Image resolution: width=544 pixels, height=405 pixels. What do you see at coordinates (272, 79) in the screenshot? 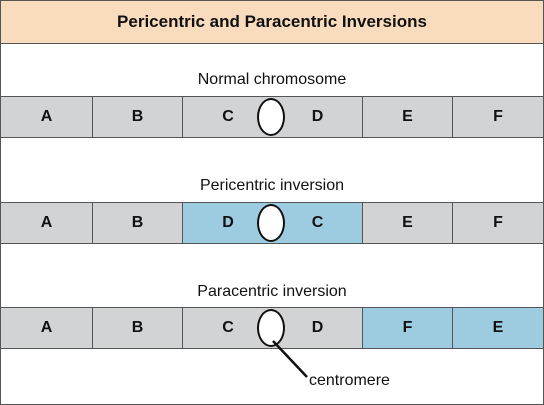
I see `row-label-normal: Normal chromosome` at bounding box center [272, 79].